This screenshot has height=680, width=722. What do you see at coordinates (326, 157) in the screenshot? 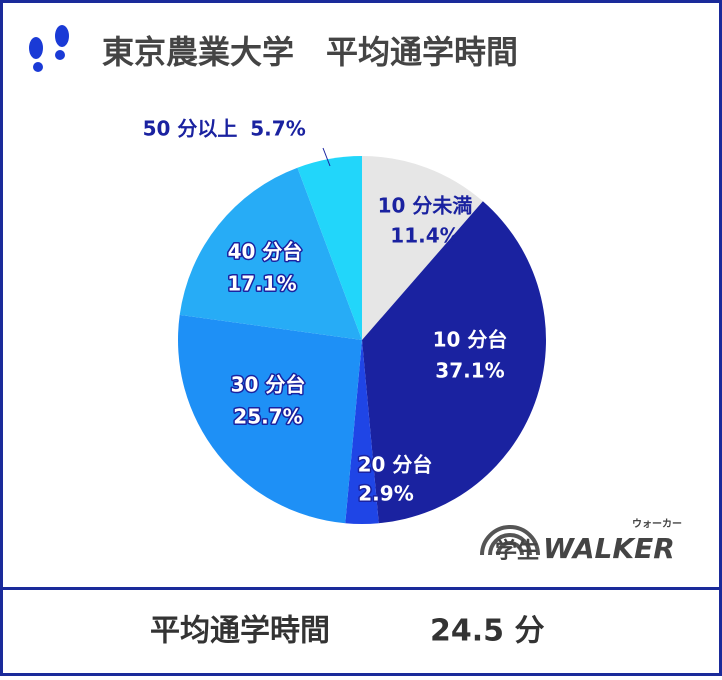
I see `leader-line` at bounding box center [326, 157].